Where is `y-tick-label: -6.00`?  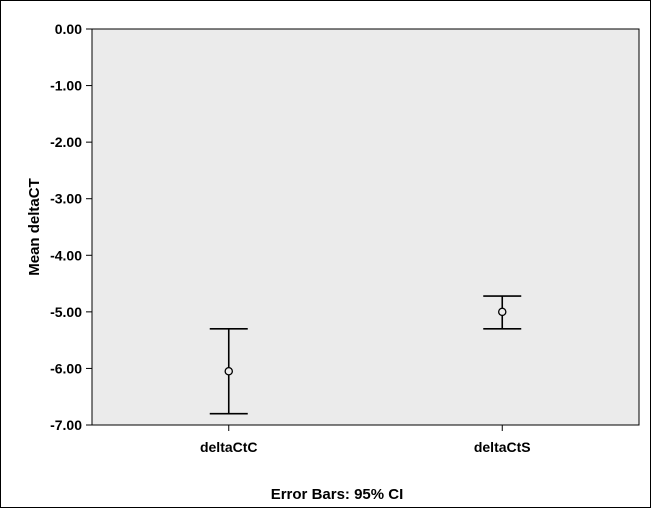
y-tick-label: -6.00 is located at coordinates (66, 368).